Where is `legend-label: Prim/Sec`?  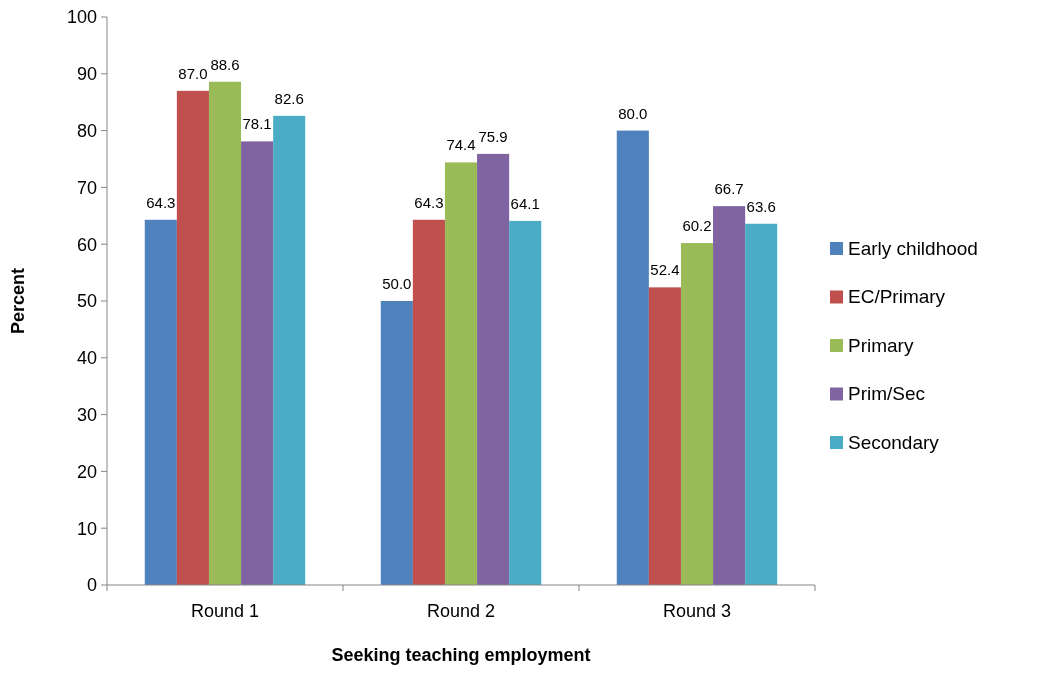
legend-label: Prim/Sec is located at coordinates (887, 394).